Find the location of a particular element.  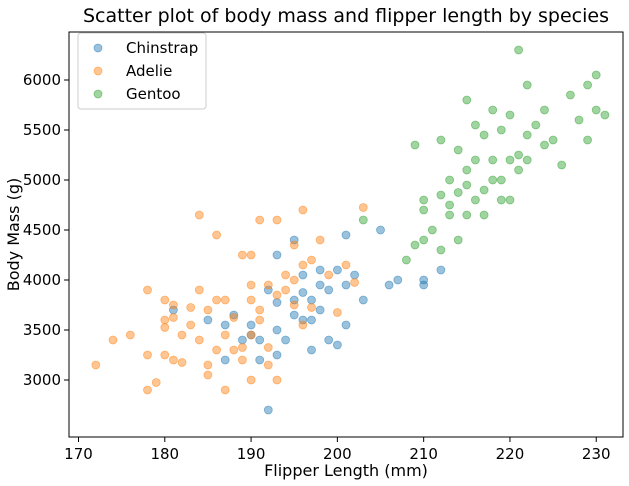

y-tick-label: 5000 is located at coordinates (42, 180).